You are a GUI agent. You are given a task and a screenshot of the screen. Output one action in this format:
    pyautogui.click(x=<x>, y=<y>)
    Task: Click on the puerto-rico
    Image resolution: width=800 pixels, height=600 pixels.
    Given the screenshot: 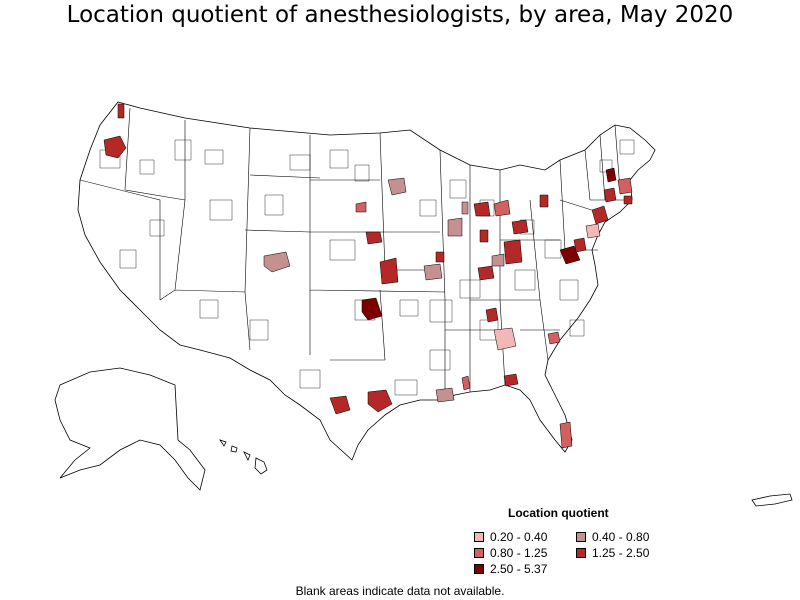 What is the action you would take?
    pyautogui.click(x=772, y=500)
    